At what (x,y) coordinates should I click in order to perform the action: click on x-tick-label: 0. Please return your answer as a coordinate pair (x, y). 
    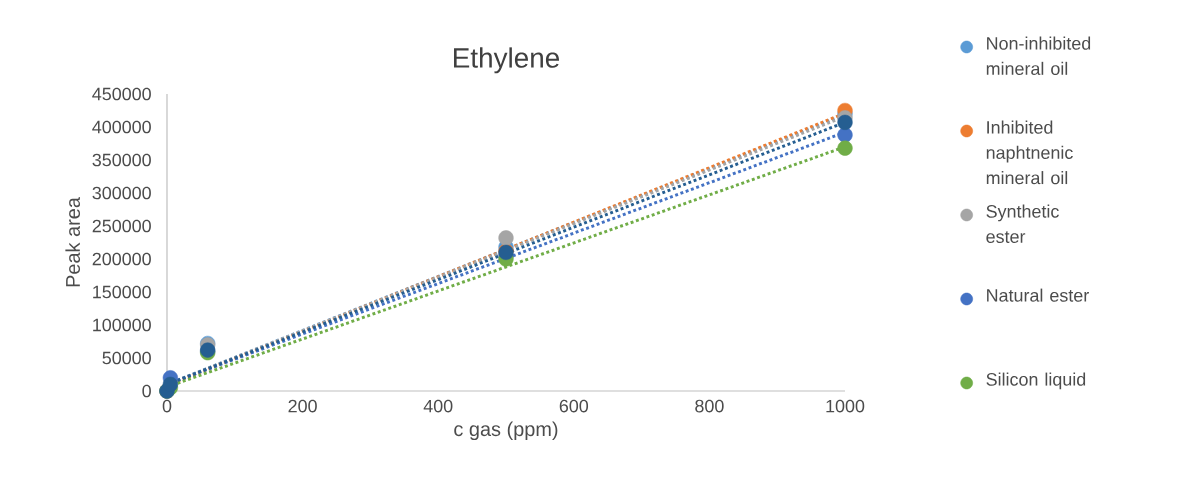
    Looking at the image, I should click on (167, 406).